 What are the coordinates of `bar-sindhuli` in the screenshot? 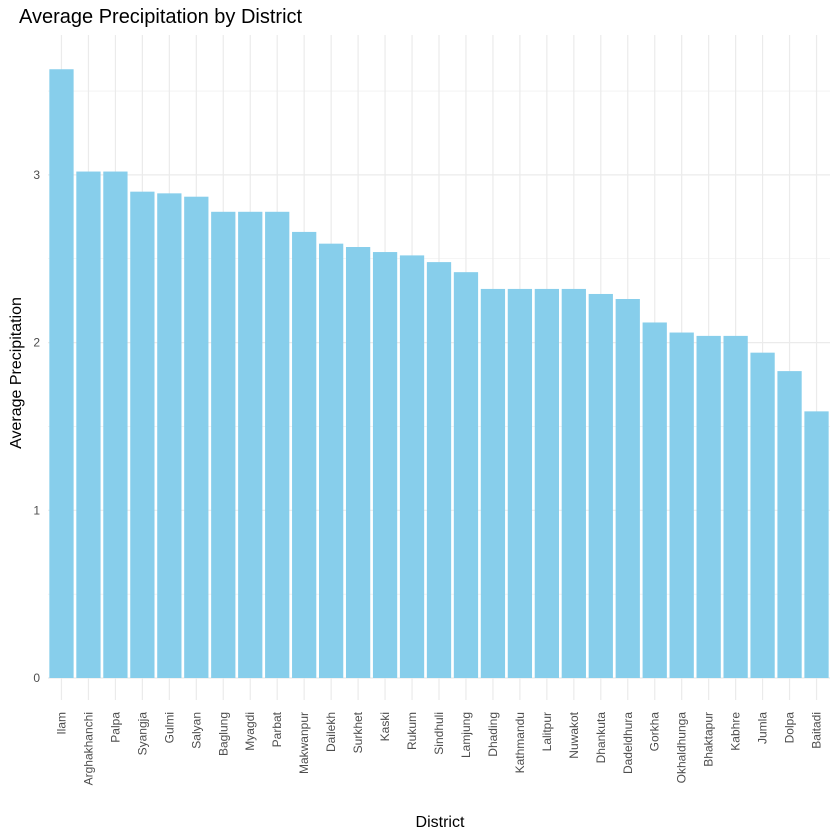 It's located at (439, 470).